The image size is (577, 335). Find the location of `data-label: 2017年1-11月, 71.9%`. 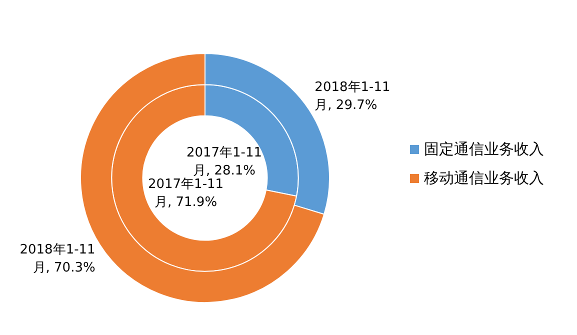

data-label: 2017年1-11月, 71.9% is located at coordinates (186, 193).